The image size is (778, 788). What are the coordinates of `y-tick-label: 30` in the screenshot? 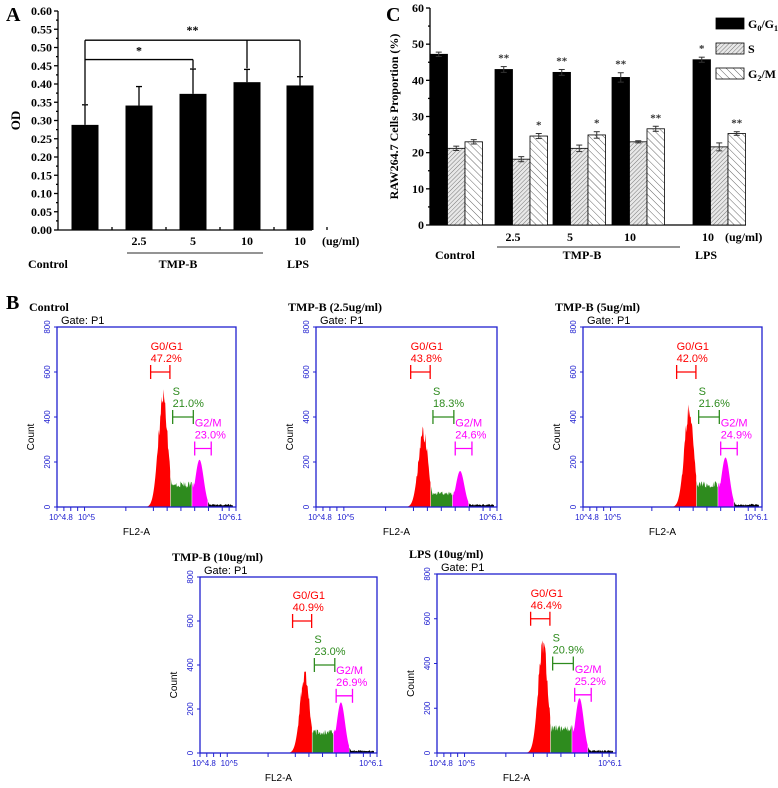 It's located at (418, 117).